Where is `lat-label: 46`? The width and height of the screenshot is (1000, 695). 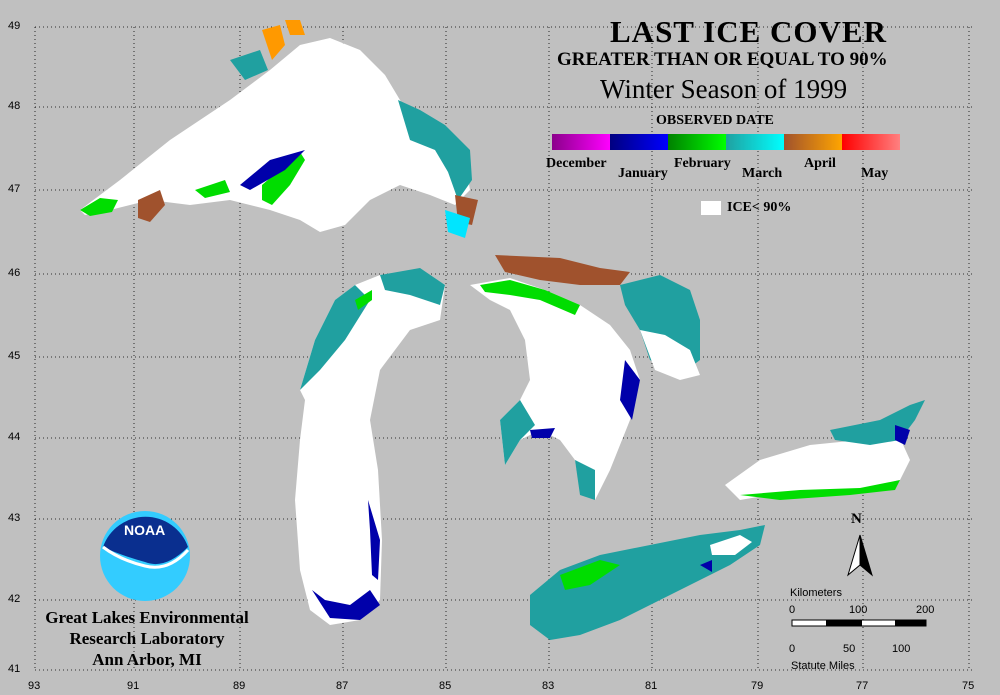 lat-label: 46 is located at coordinates (14, 273).